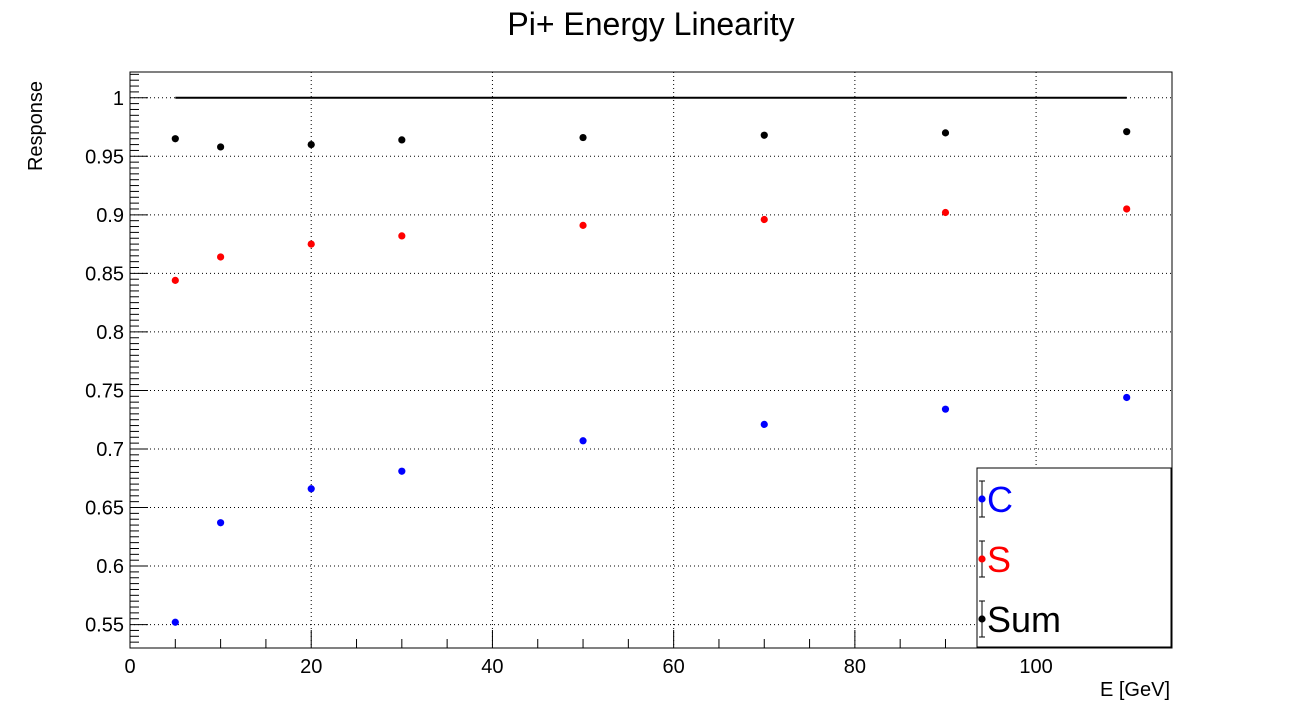 This screenshot has width=1302, height=720. I want to click on legend-marker-sum, so click(982, 619).